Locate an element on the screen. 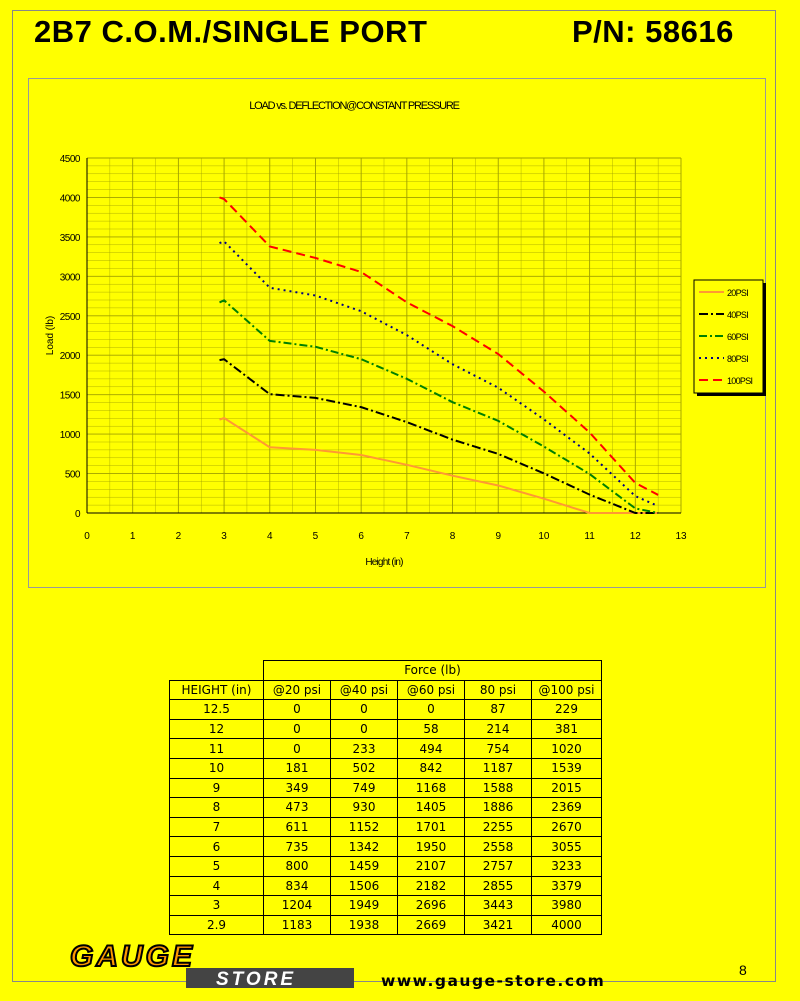 The width and height of the screenshot is (800, 1001). table-cell: 2696 is located at coordinates (431, 905).